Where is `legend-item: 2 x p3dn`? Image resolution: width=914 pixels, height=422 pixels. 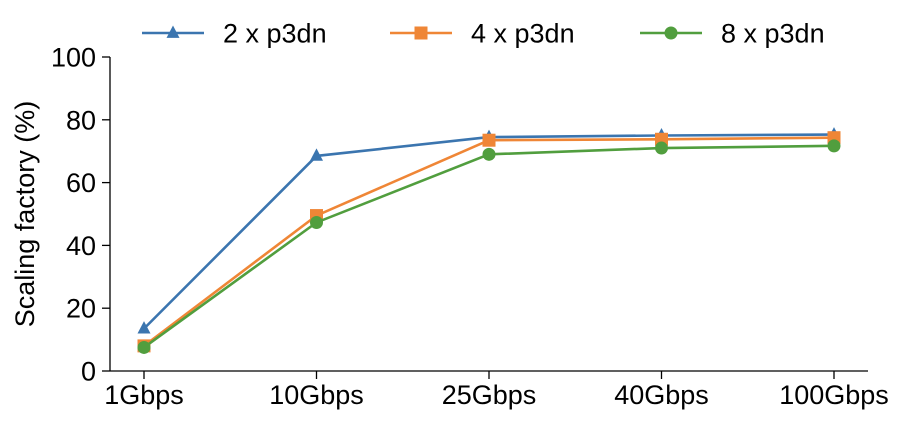
legend-item: 2 x p3dn is located at coordinates (234, 34).